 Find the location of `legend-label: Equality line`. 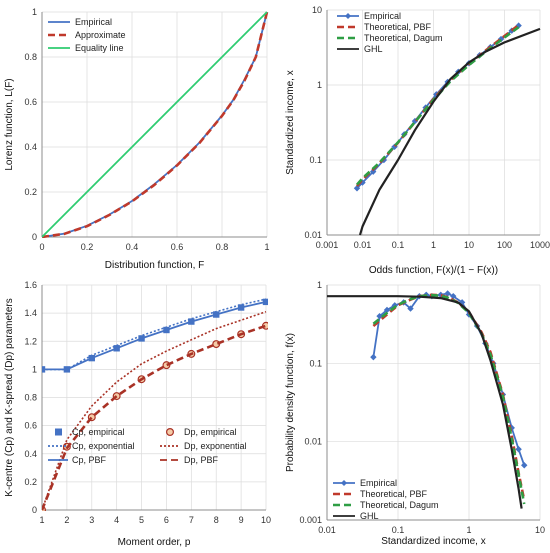

legend-label: Equality line is located at coordinates (99, 48).